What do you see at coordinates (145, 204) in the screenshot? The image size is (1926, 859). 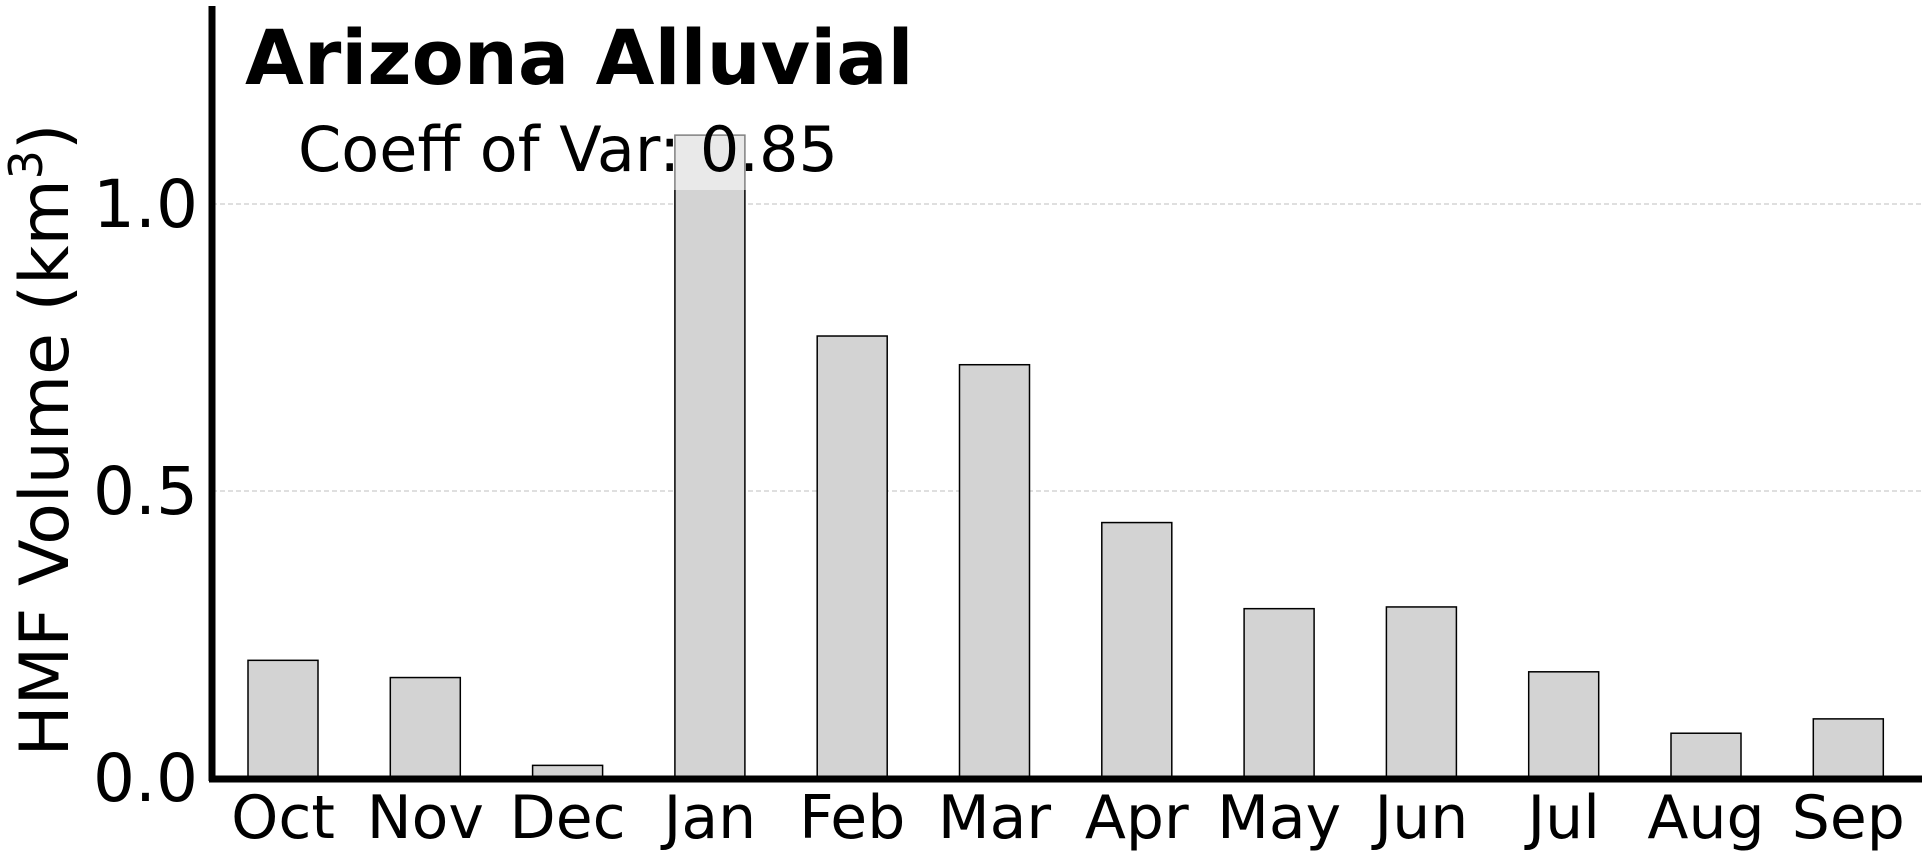 I see `y-tick-label: 1.0` at bounding box center [145, 204].